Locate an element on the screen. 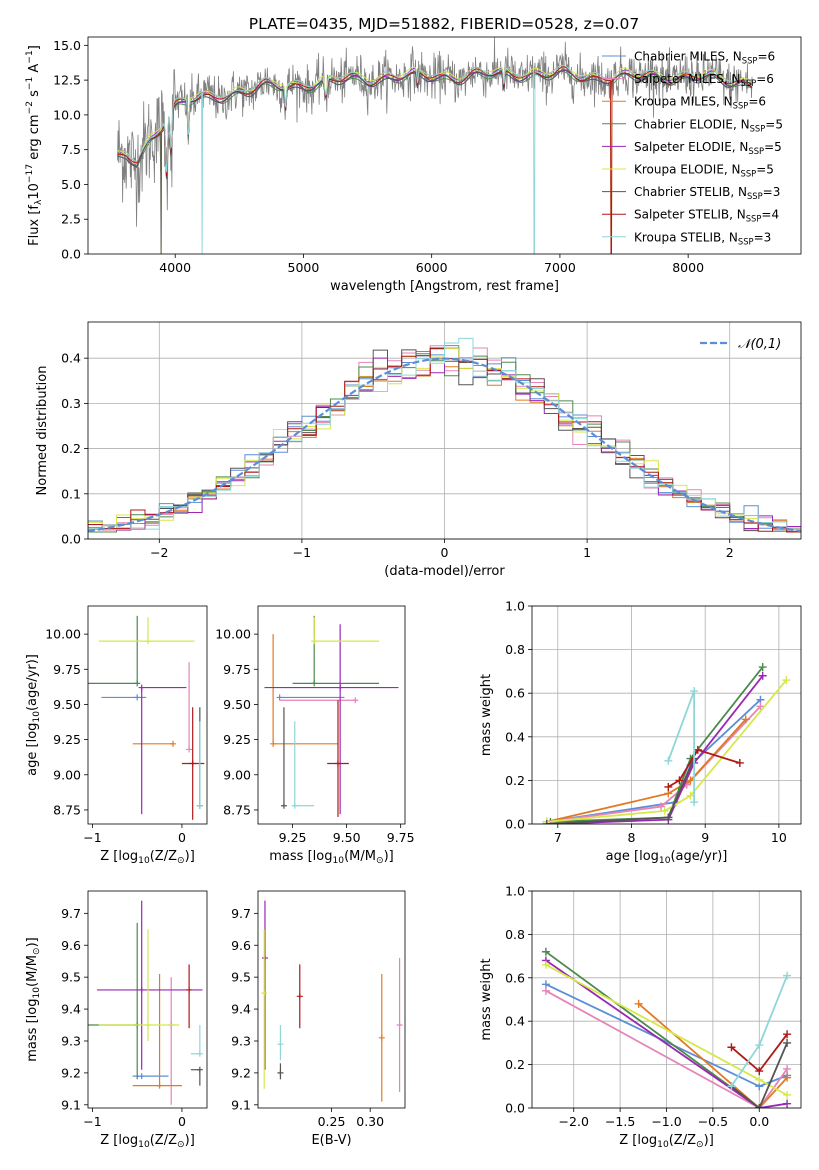  legend-label: Chabrier ELODIE, NSSP=5 is located at coordinates (708, 125).